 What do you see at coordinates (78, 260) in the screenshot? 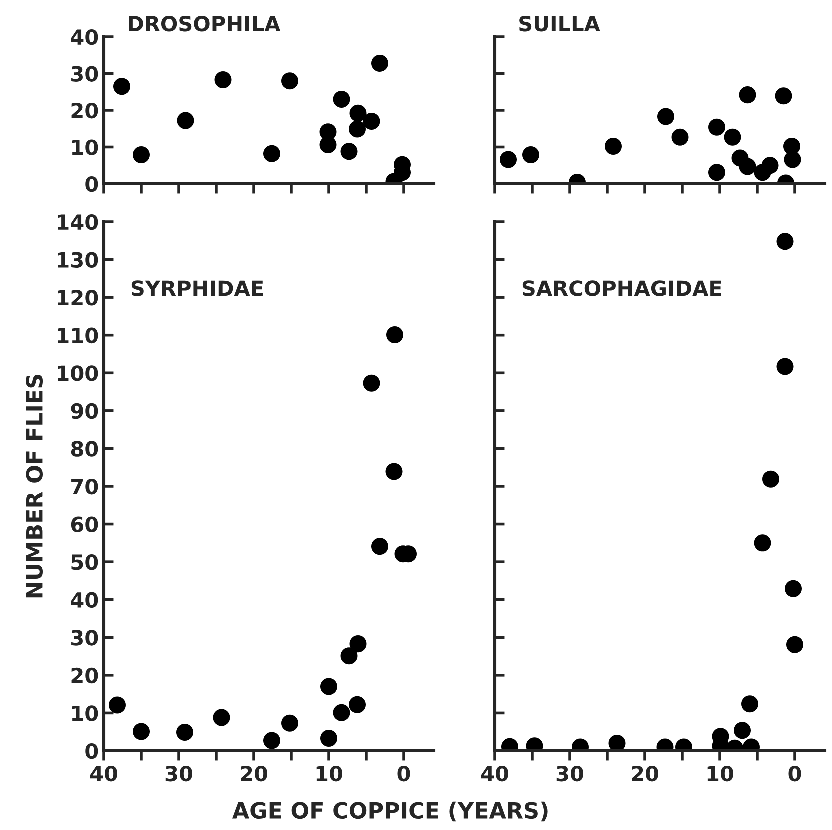
I see `y-tick-label: 130` at bounding box center [78, 260].